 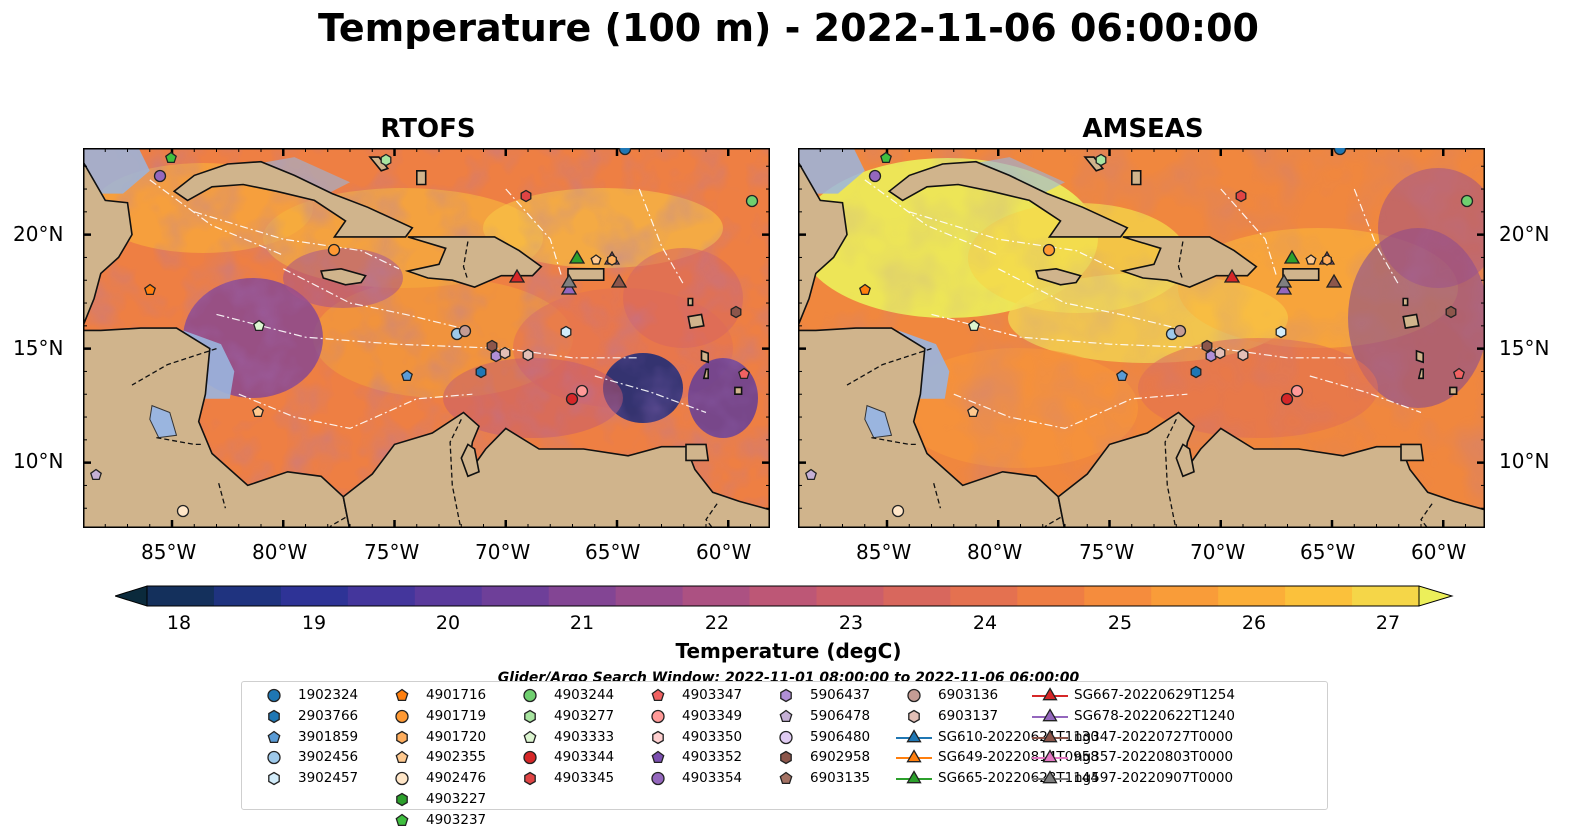 What do you see at coordinates (712, 695) in the screenshot?
I see `legend-label: 4903347` at bounding box center [712, 695].